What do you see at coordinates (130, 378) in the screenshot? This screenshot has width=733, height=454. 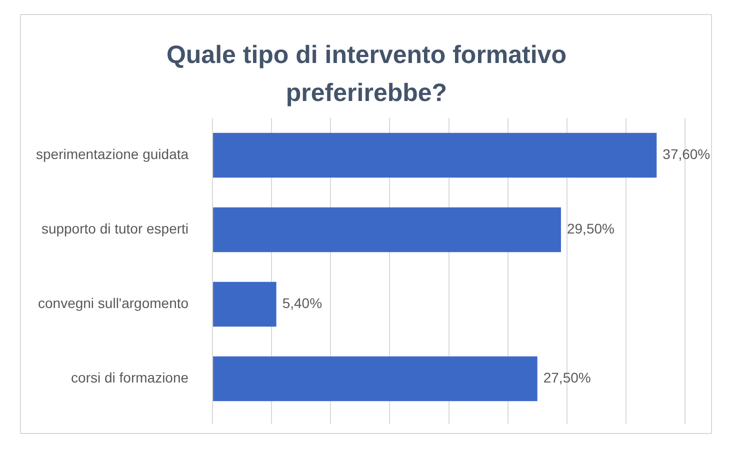 I see `y-tick-label: corsi di formazione` at bounding box center [130, 378].